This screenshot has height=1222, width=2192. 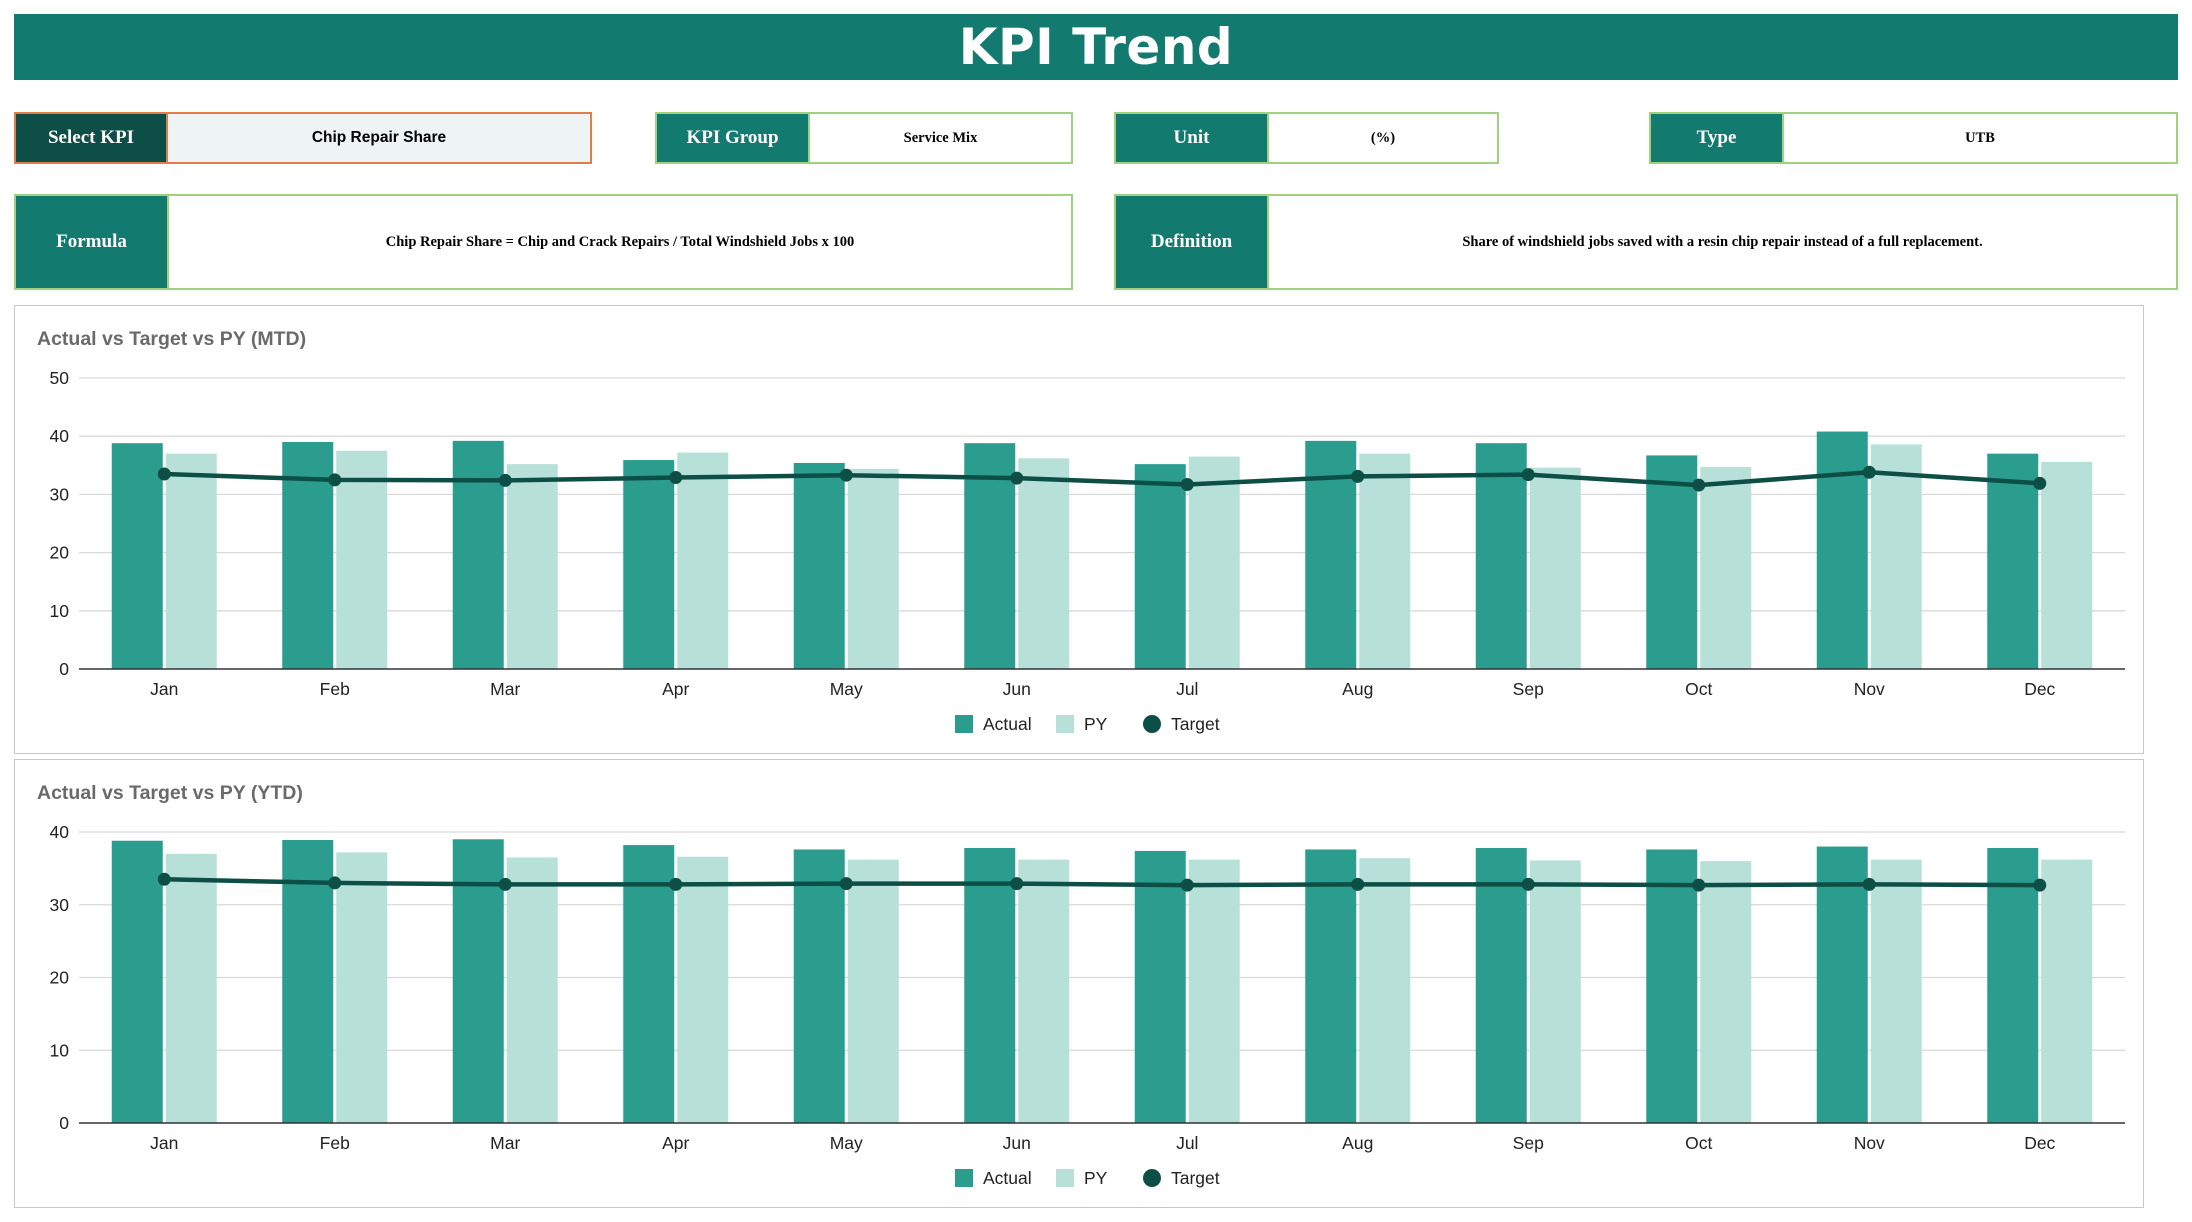 I want to click on mtd-x-tick-label: Sep, so click(x=1528, y=689).